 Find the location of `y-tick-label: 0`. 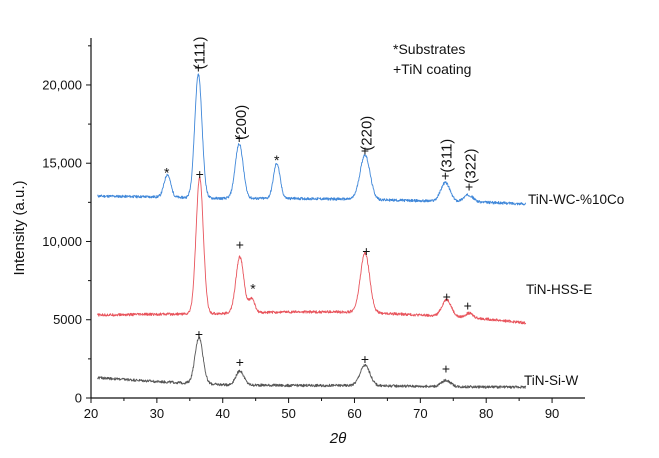

y-tick-label: 0 is located at coordinates (78, 398).